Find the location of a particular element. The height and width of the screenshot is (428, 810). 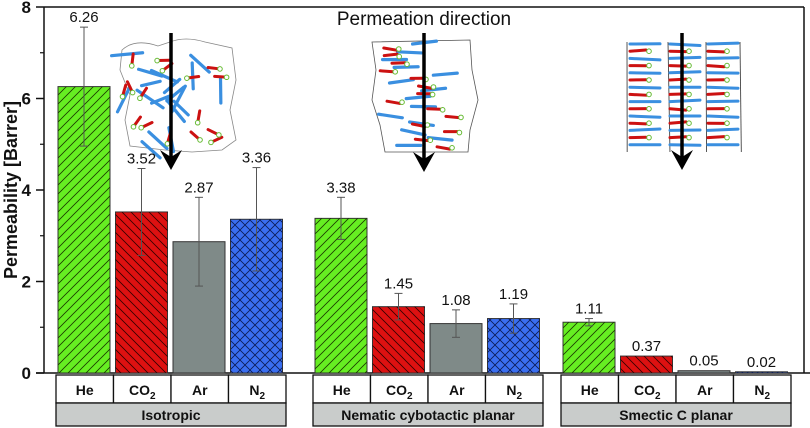

y-axis: 0 2 4 6 8 is located at coordinates (33, 191).